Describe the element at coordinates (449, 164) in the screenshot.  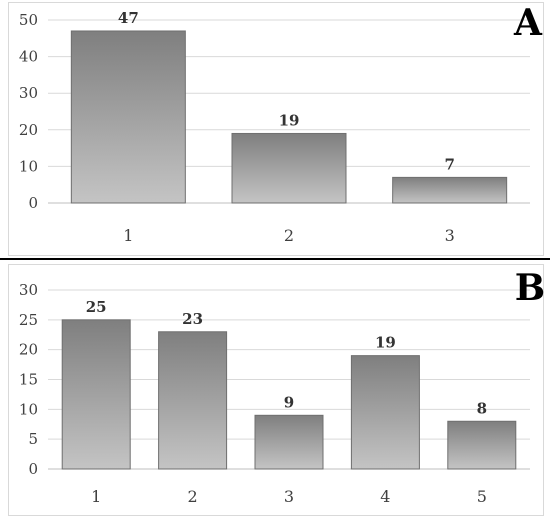
I see `data-label: 7` at that location.